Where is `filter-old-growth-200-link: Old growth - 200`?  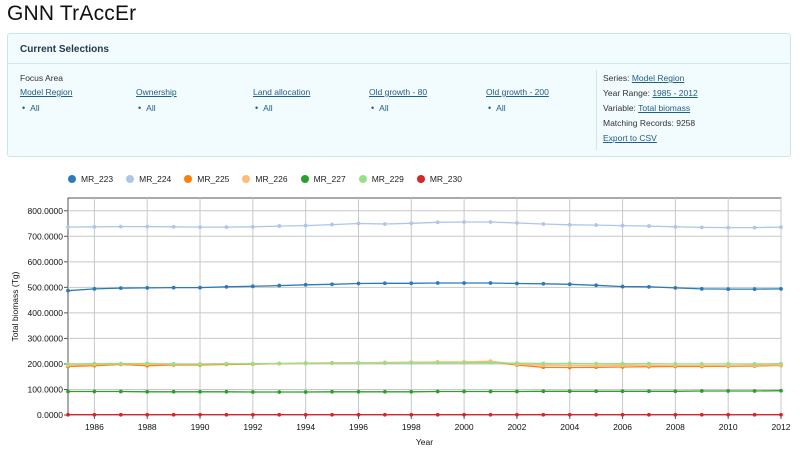 filter-old-growth-200-link: Old growth - 200 is located at coordinates (517, 92).